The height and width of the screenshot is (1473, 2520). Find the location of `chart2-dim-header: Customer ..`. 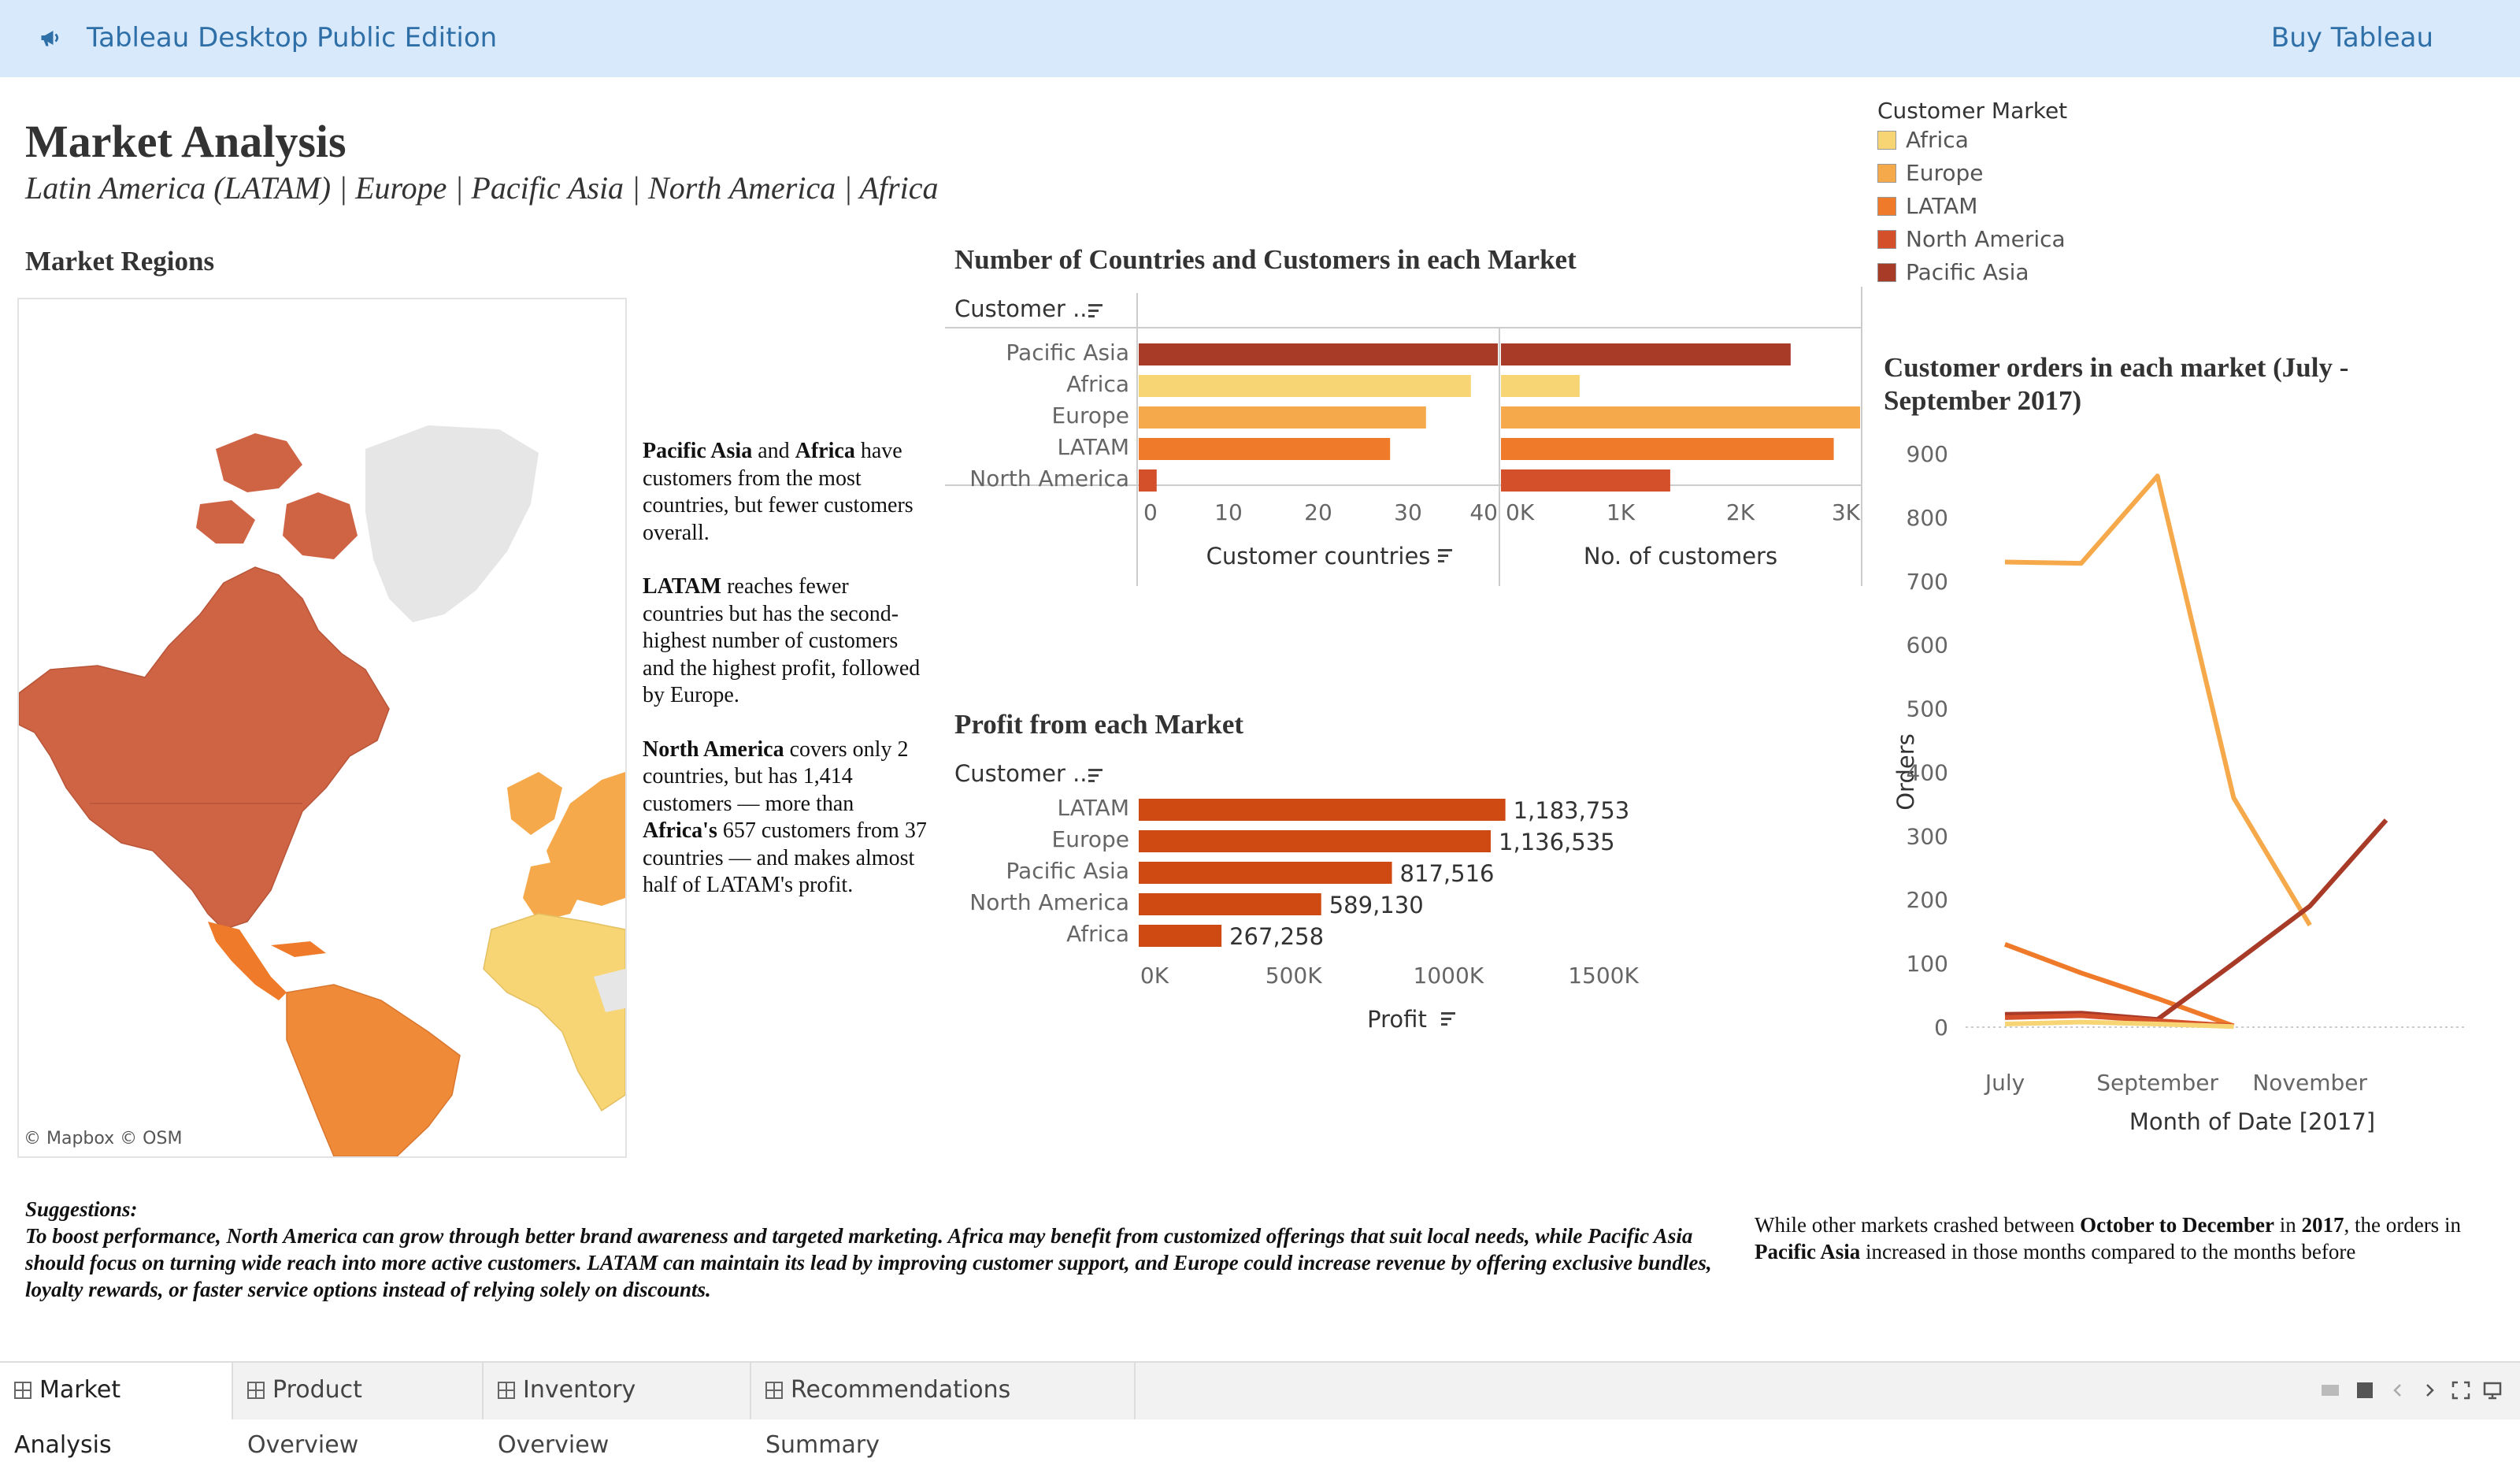

chart2-dim-header: Customer .. is located at coordinates (1021, 774).